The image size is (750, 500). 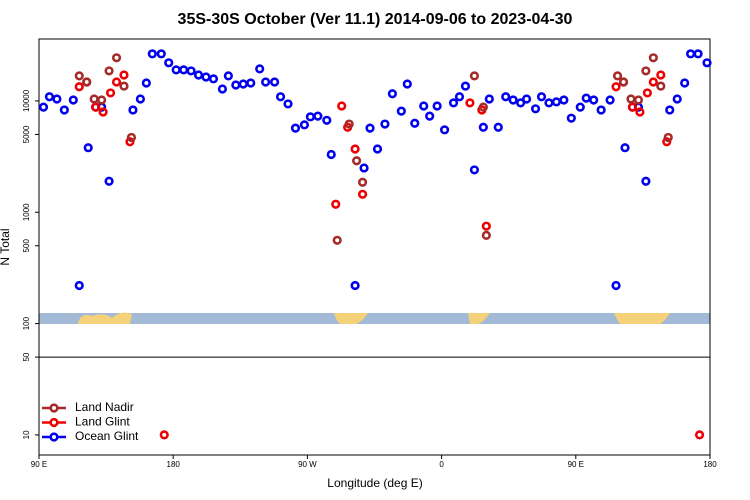 I want to click on y-tick-label: 10, so click(x=26, y=434).